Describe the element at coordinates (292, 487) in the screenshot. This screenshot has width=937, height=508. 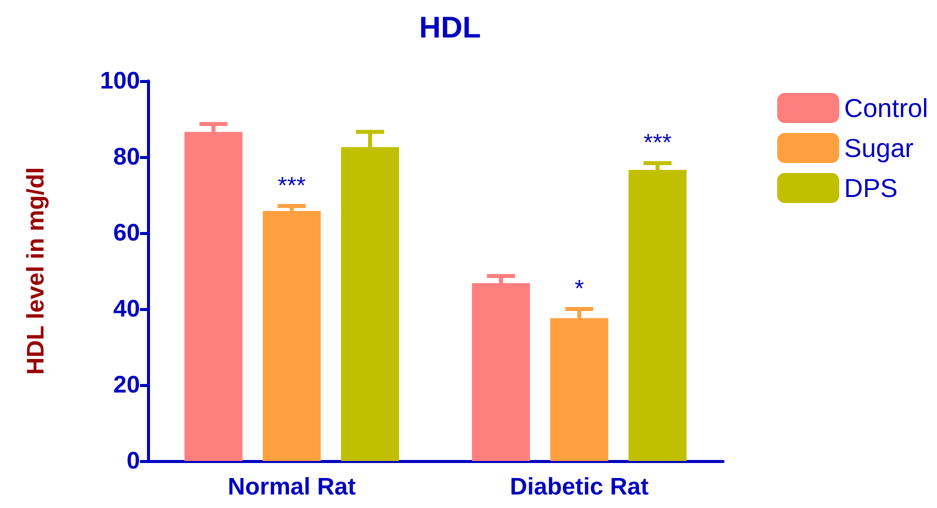
I see `x-tick-label: Normal Rat` at that location.